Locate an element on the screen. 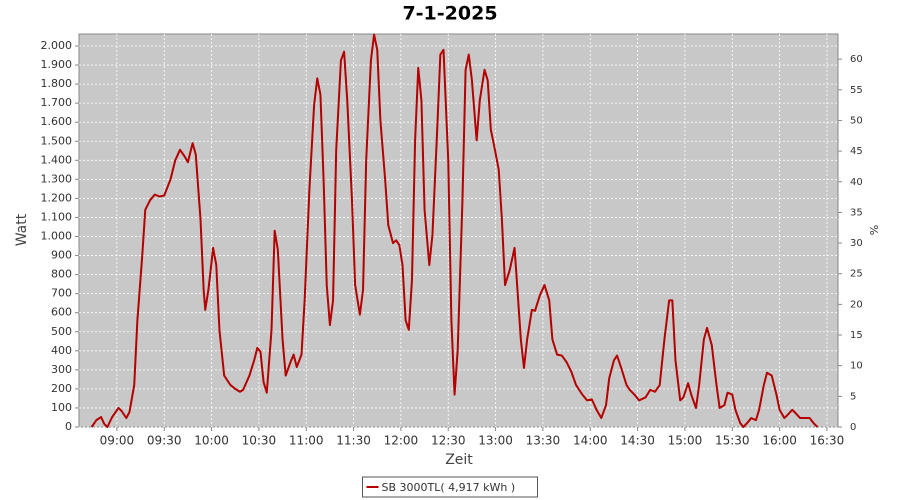 This screenshot has width=900, height=500. x-tick-label: 14:30 is located at coordinates (637, 441).